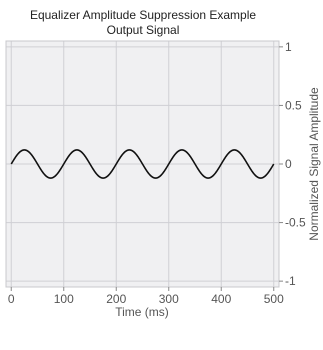 Image resolution: width=323 pixels, height=350 pixels. What do you see at coordinates (274, 299) in the screenshot?
I see `x-tick-label: 500` at bounding box center [274, 299].